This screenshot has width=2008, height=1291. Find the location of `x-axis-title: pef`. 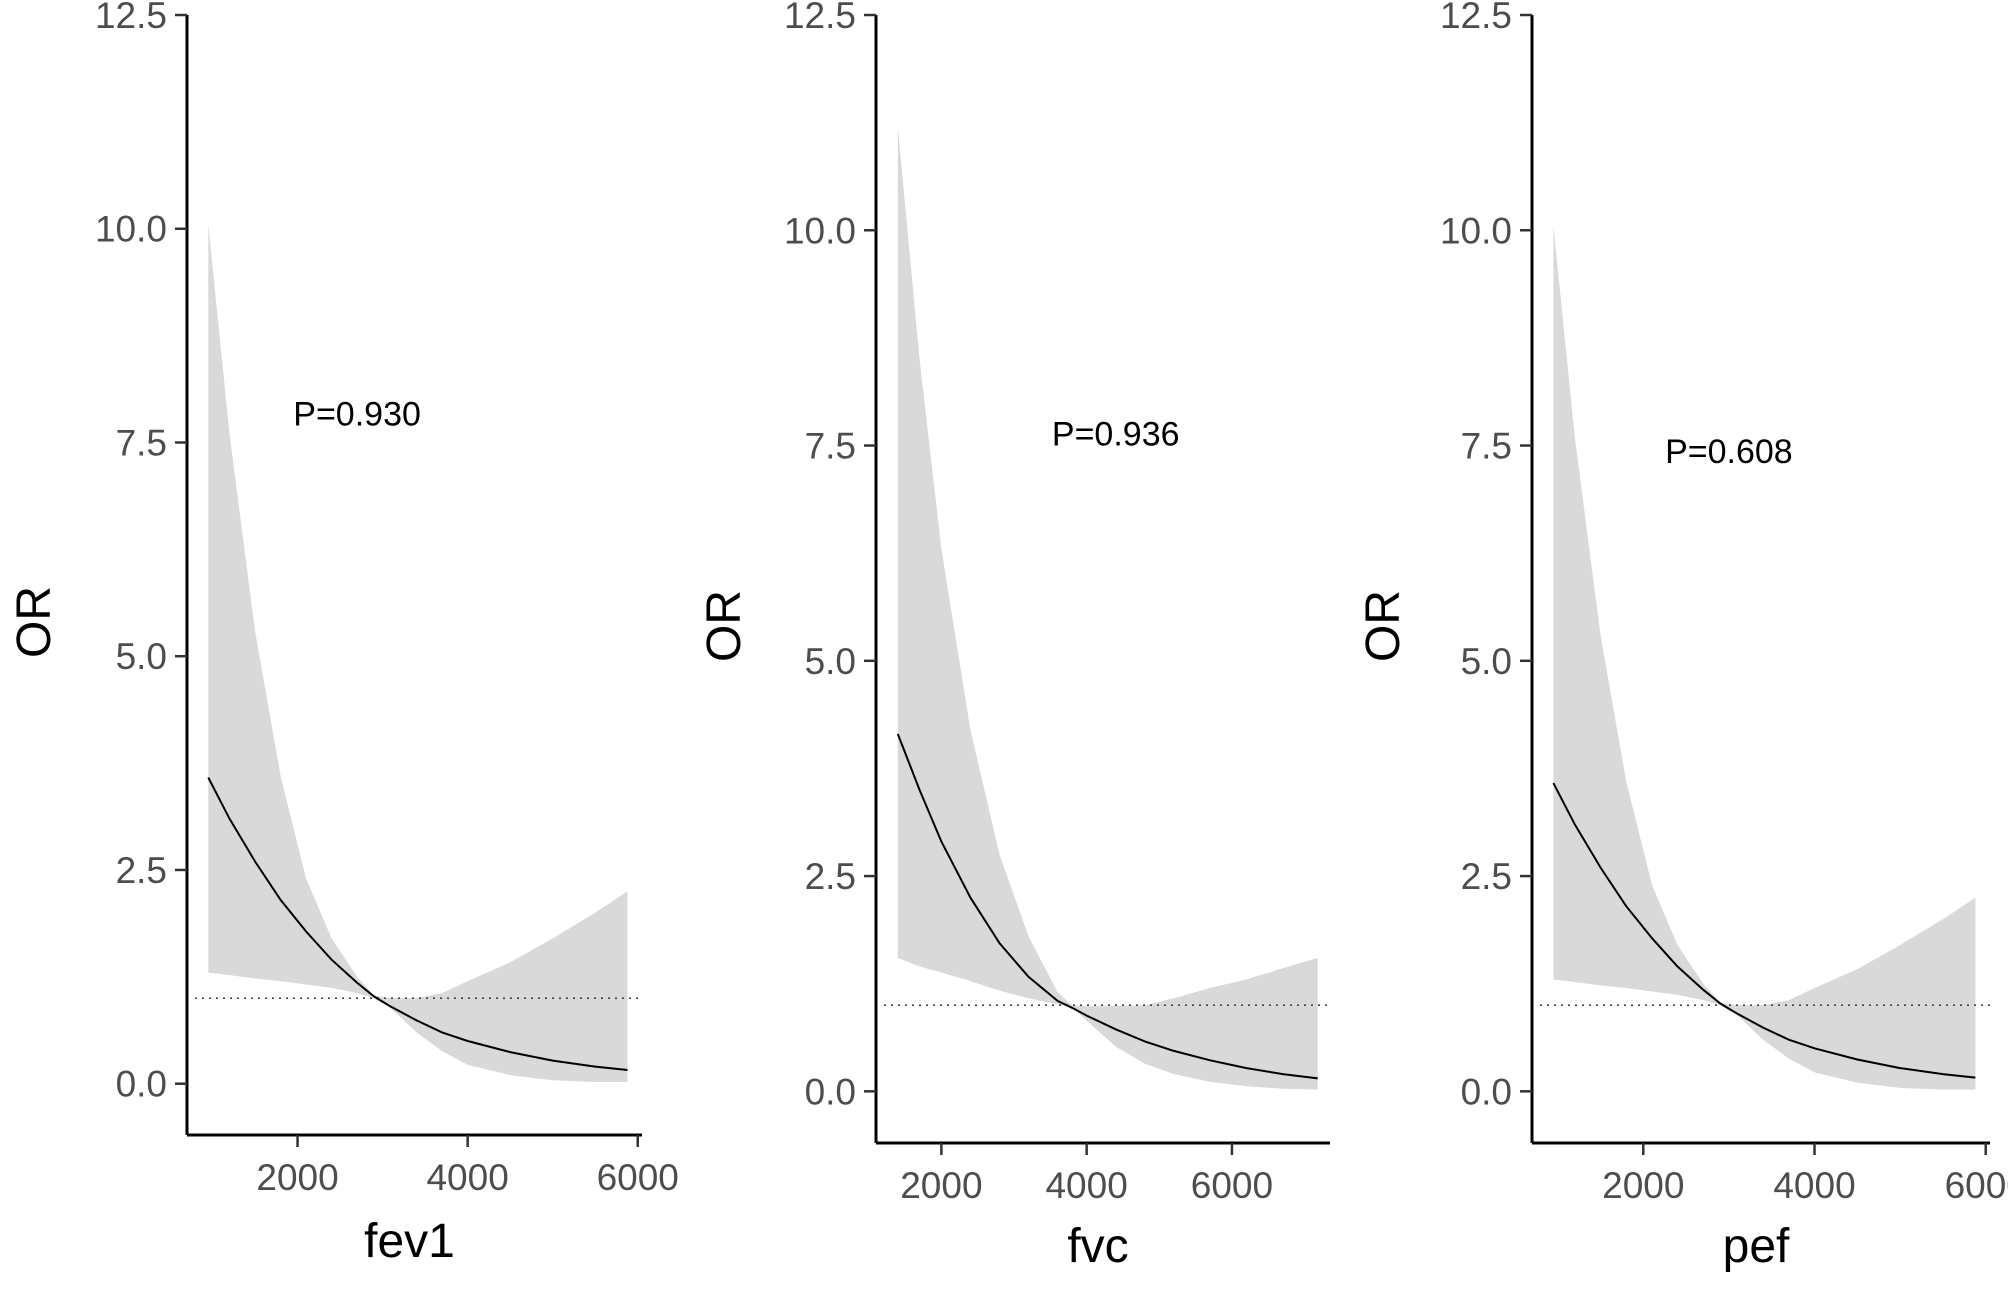

x-axis-title: pef is located at coordinates (1756, 1246).